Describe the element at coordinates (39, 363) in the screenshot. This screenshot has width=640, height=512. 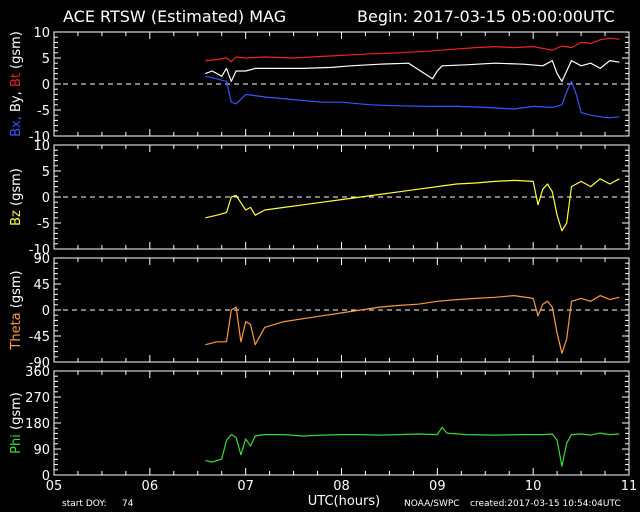
I see `y-tick-label: -90` at that location.